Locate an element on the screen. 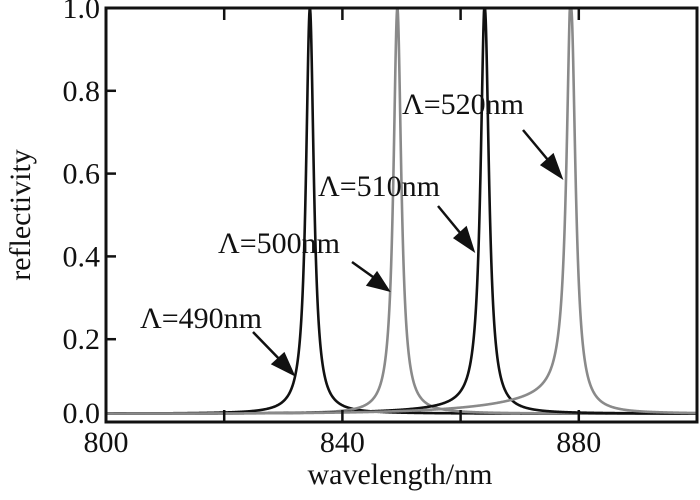 The height and width of the screenshot is (500, 700). y-tick-label: 0.4 is located at coordinates (82, 256).